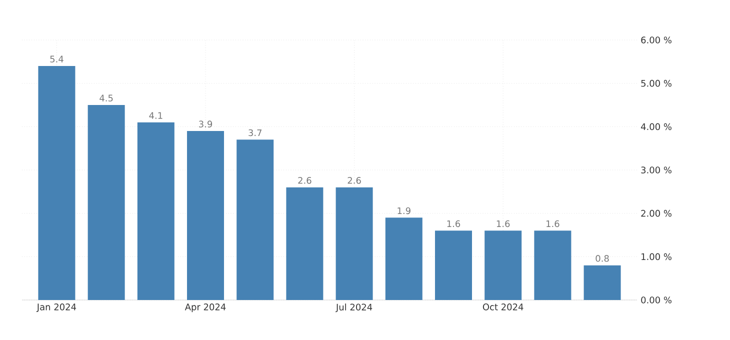  I want to click on x-tick-label: Jan 2024, so click(56, 308).